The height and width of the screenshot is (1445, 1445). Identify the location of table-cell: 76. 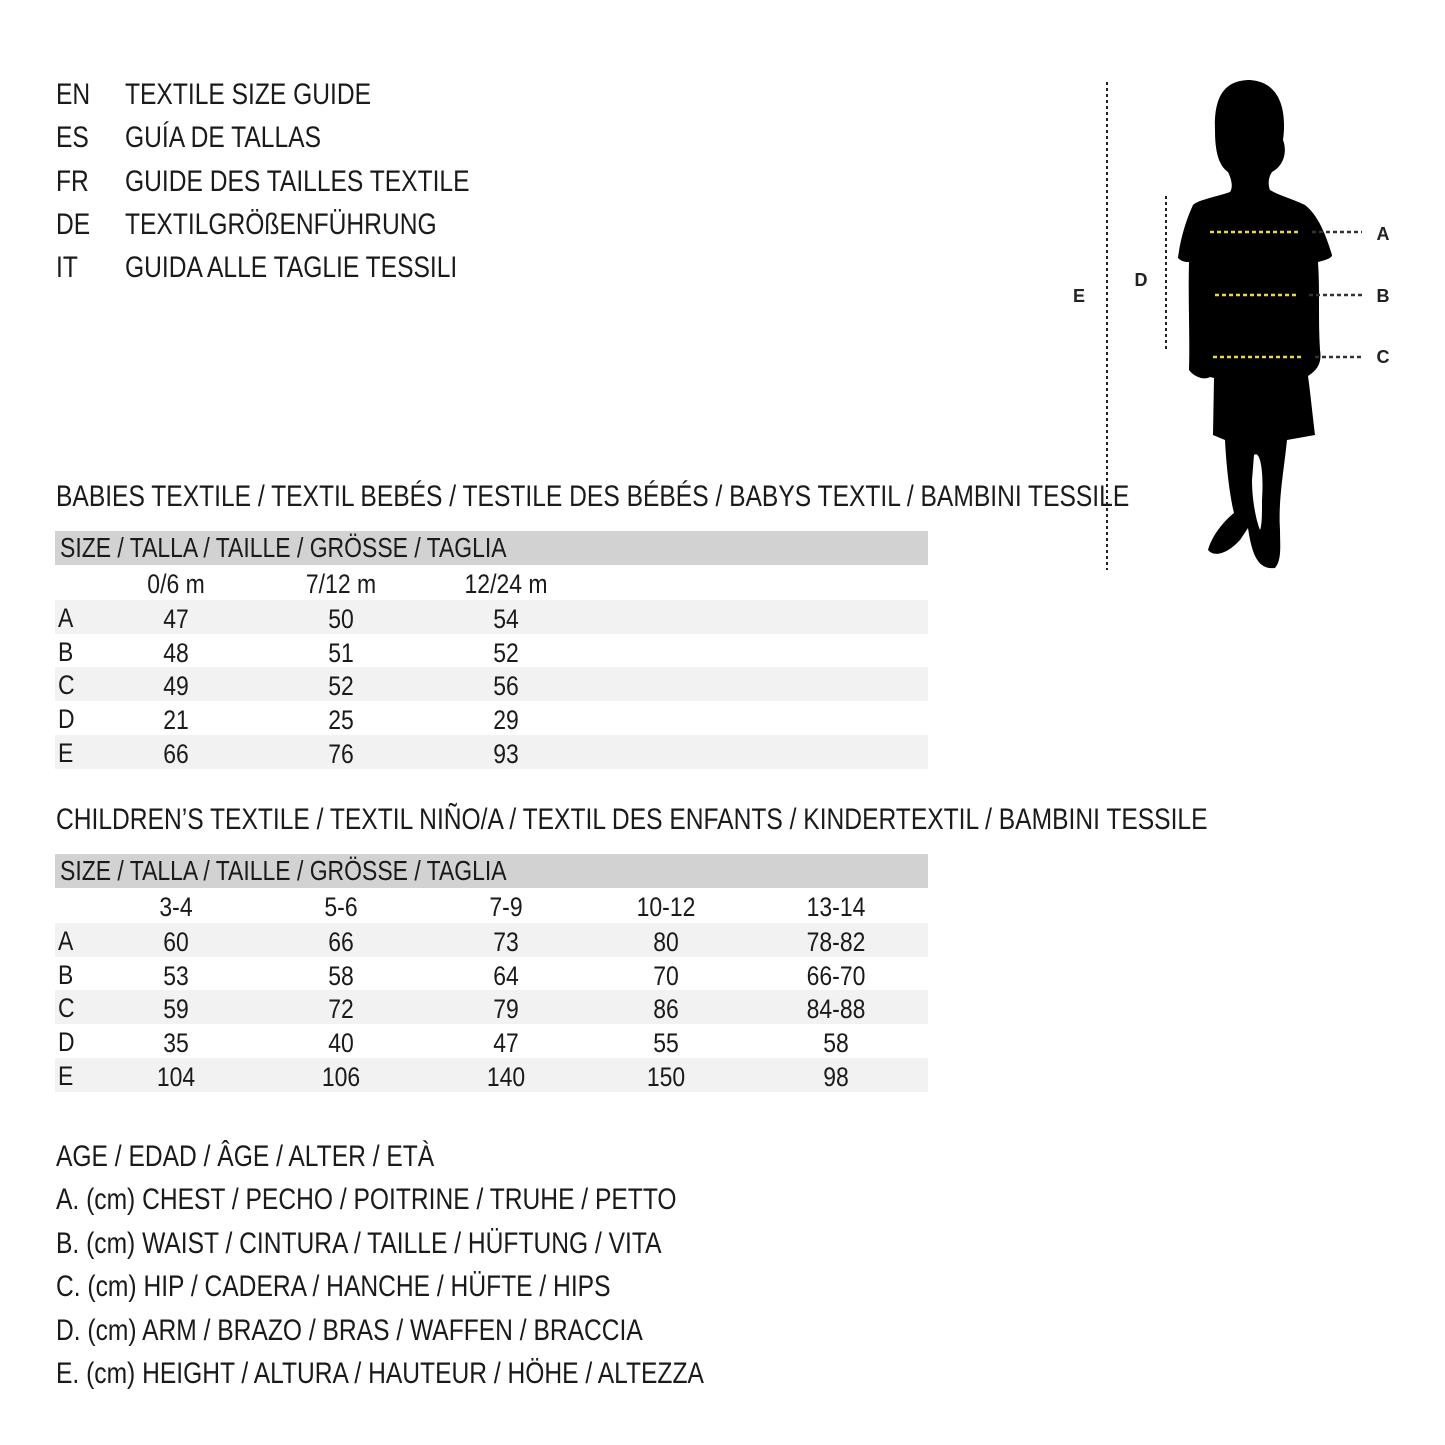
(341, 753).